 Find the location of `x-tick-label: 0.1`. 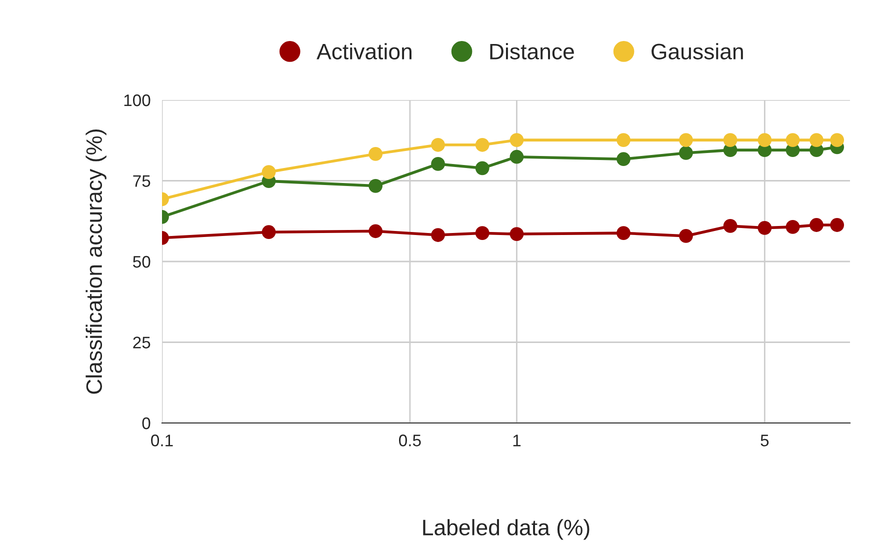

x-tick-label: 0.1 is located at coordinates (162, 440).